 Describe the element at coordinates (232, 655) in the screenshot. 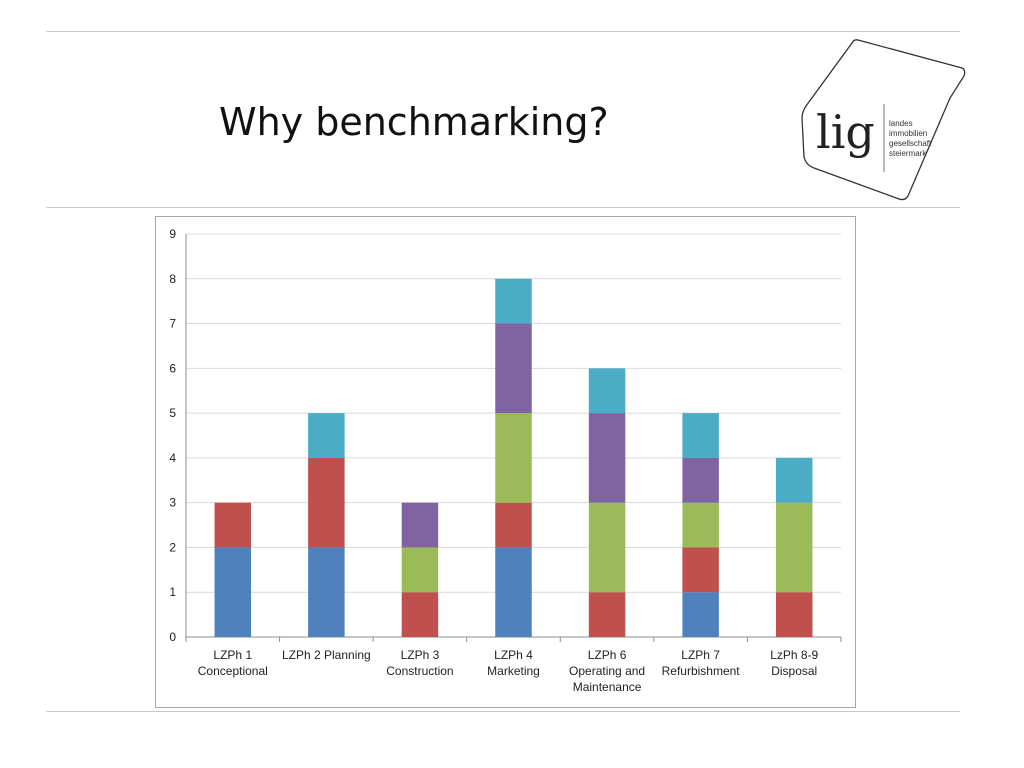

I see `x-tick-label: LZPh 1` at that location.